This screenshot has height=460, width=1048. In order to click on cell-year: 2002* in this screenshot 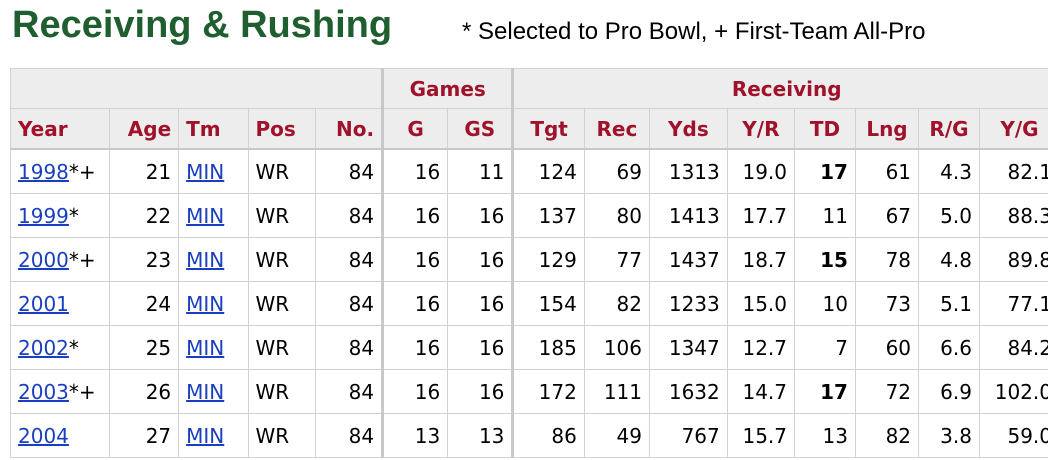, I will do `click(60, 347)`.